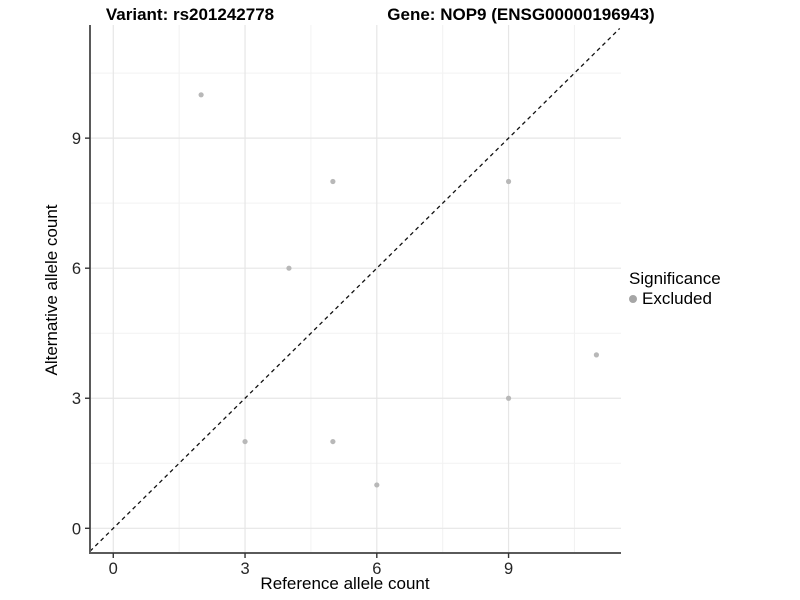  I want to click on legend-title: Significance, so click(675, 278).